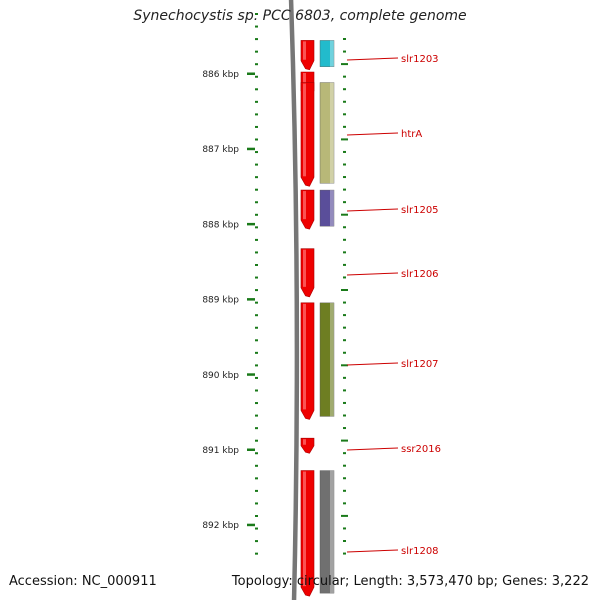 The height and width of the screenshot is (600, 600). What do you see at coordinates (420, 59) in the screenshot?
I see `gene-label-slr1203: slr1203` at bounding box center [420, 59].